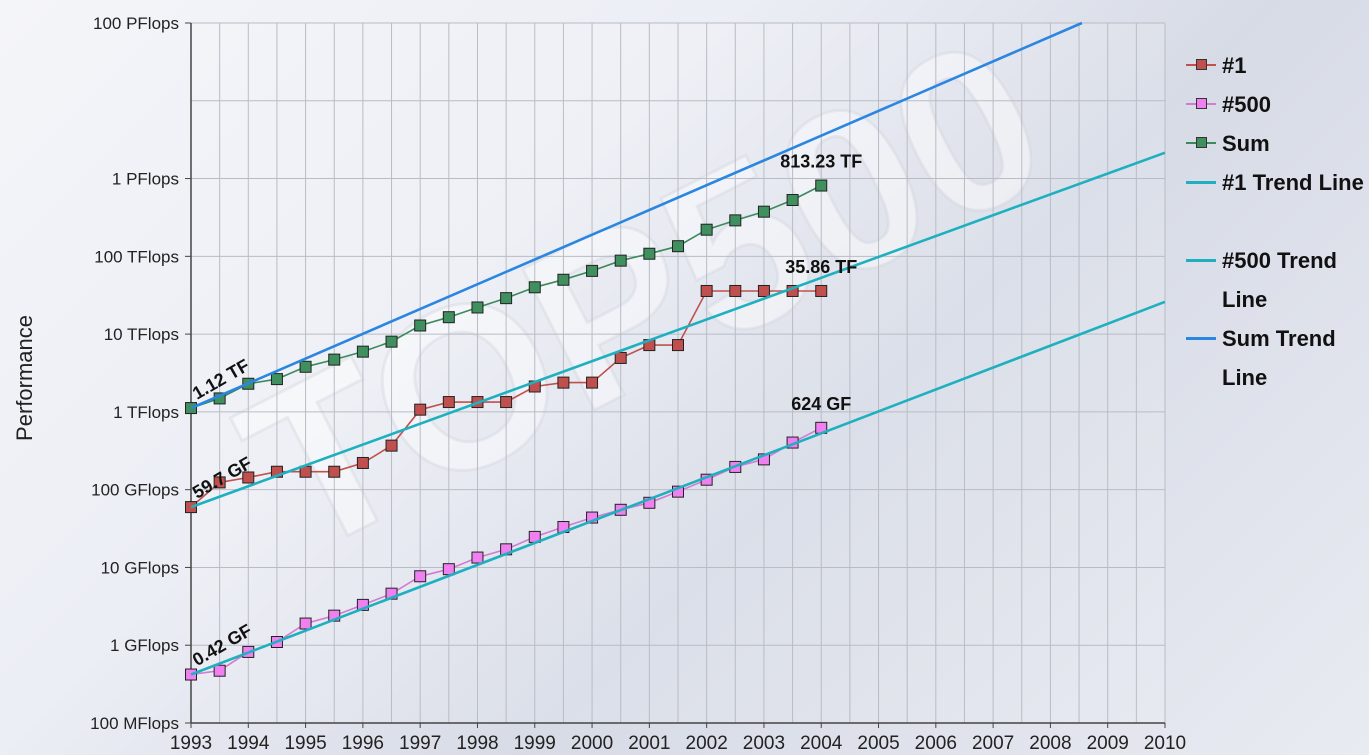 The image size is (1369, 755). Describe the element at coordinates (764, 743) in the screenshot. I see `x-tick-label: 2003` at that location.